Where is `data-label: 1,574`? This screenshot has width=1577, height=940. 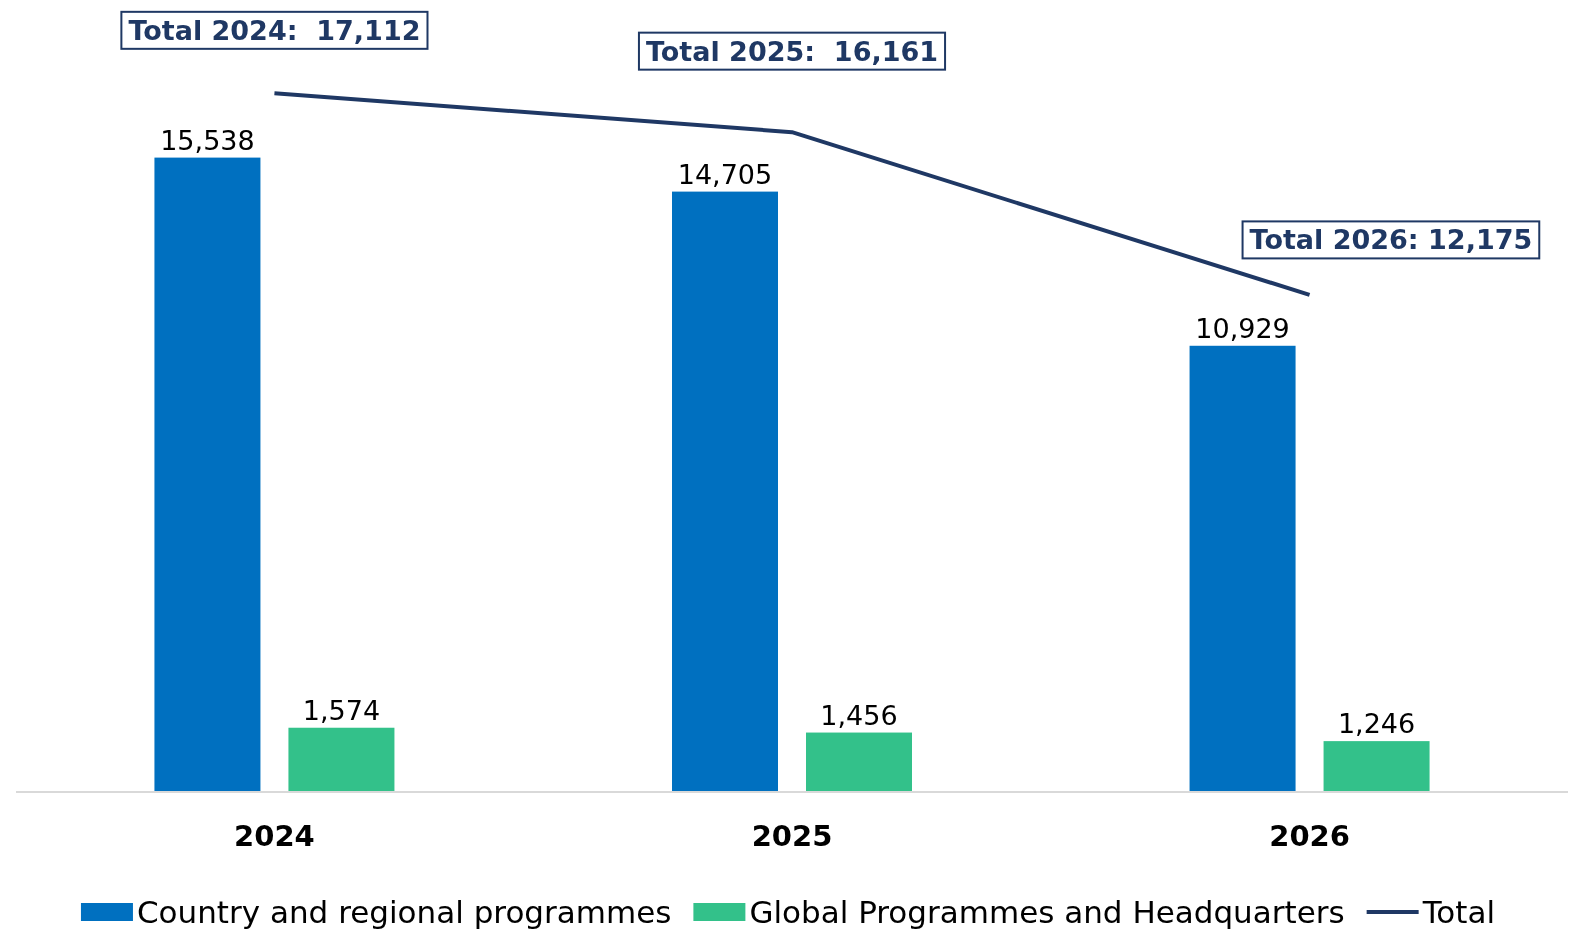 data-label: 1,574 is located at coordinates (341, 710).